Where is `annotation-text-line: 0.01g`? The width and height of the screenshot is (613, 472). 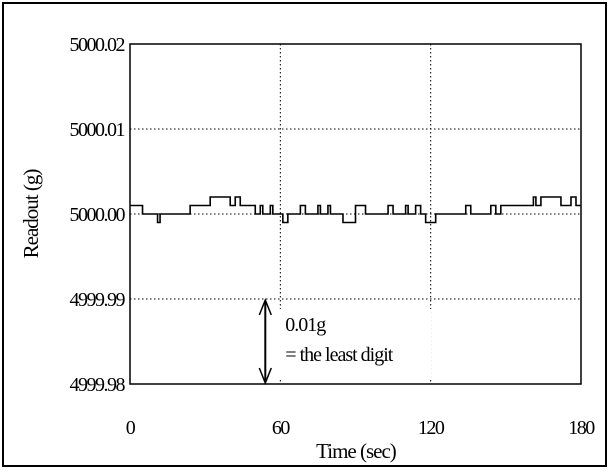
annotation-text-line: 0.01g is located at coordinates (305, 325).